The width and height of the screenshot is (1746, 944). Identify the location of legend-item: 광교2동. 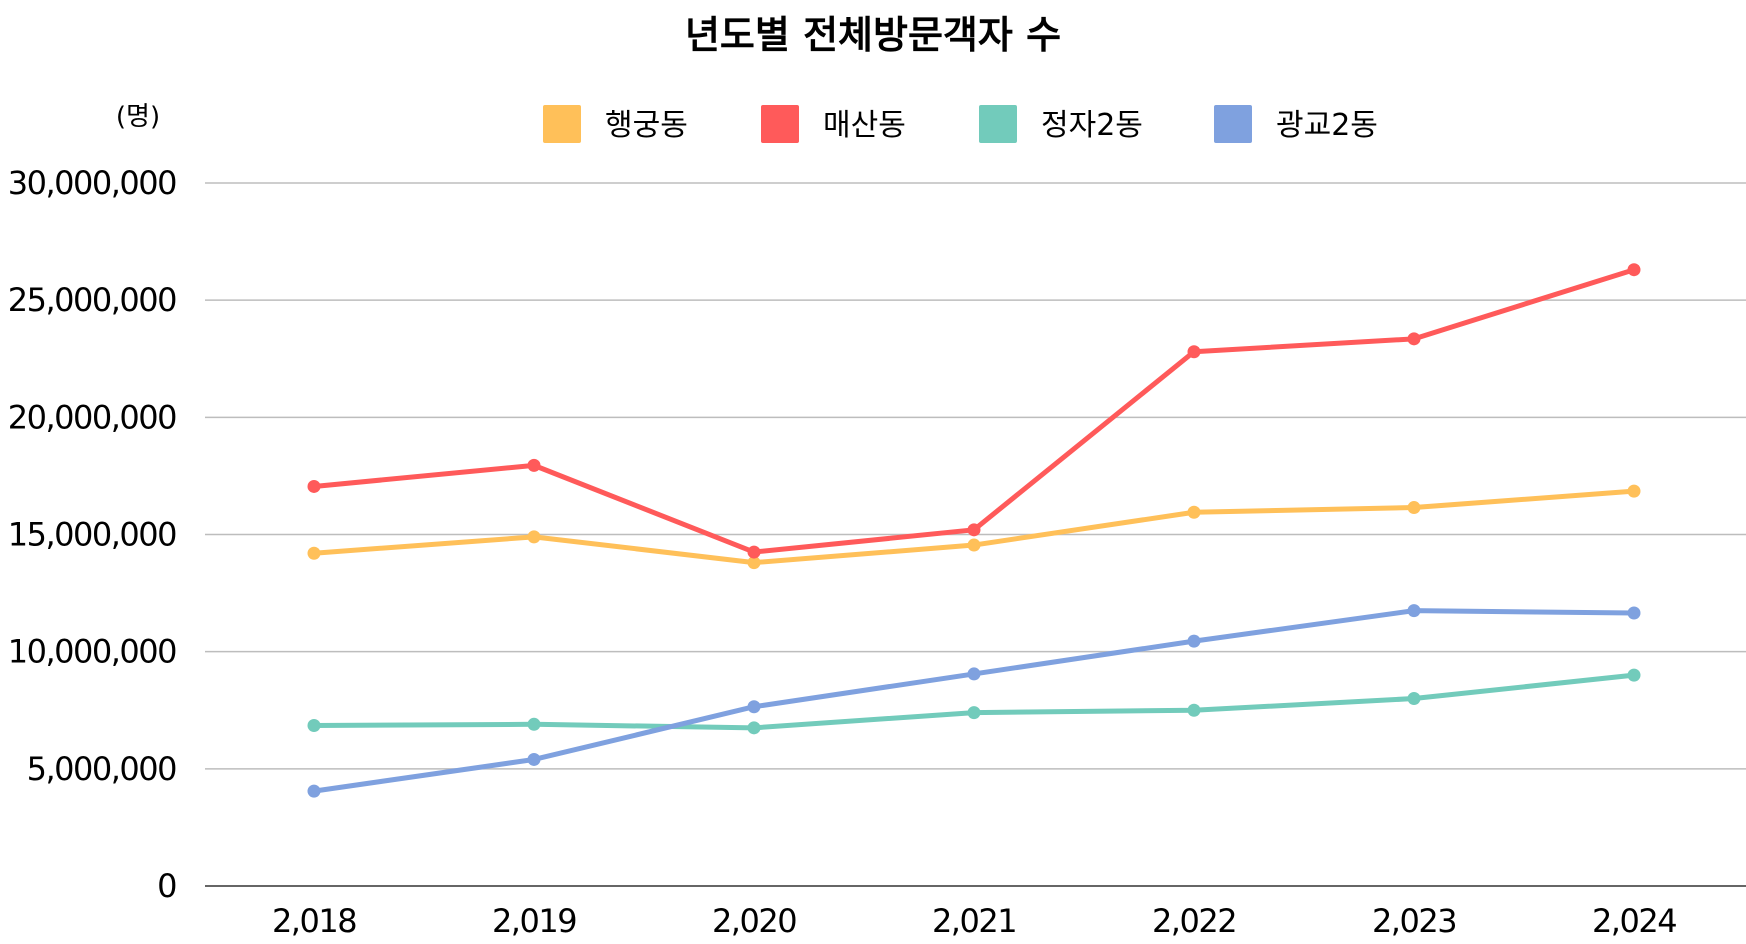
(1296, 124).